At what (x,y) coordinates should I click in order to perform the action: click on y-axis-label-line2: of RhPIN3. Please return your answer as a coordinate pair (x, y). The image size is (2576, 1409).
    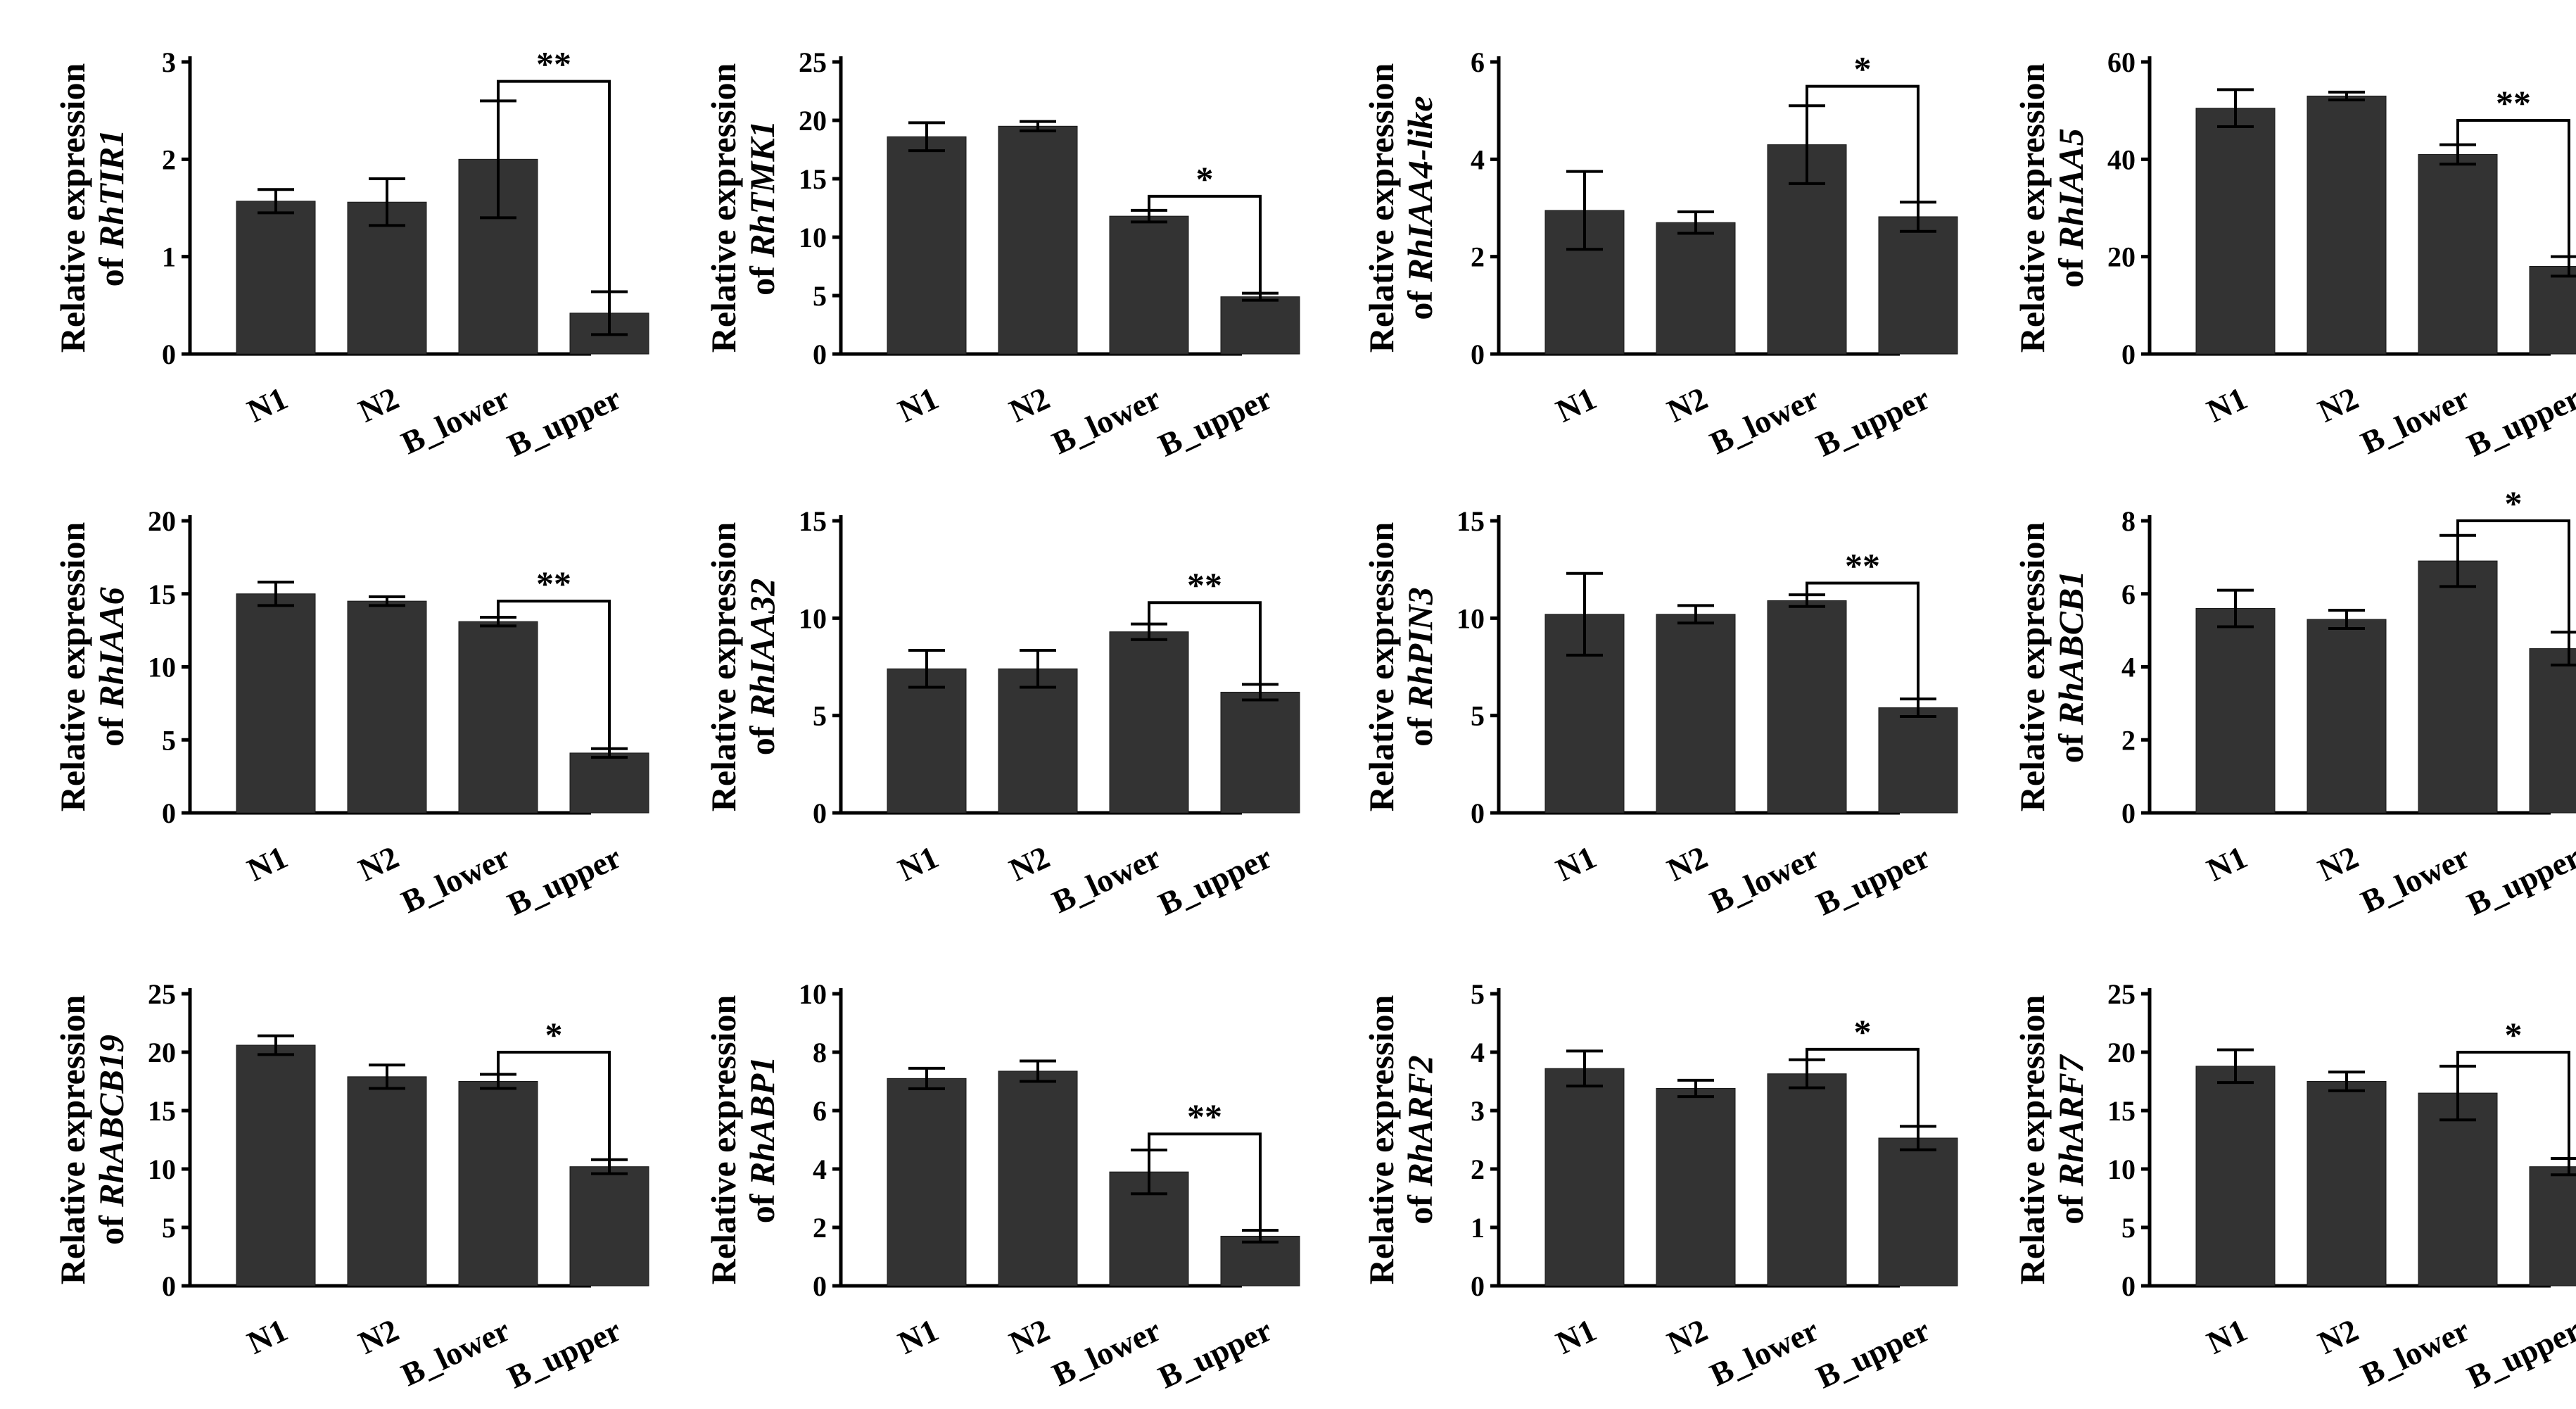
    Looking at the image, I should click on (1420, 666).